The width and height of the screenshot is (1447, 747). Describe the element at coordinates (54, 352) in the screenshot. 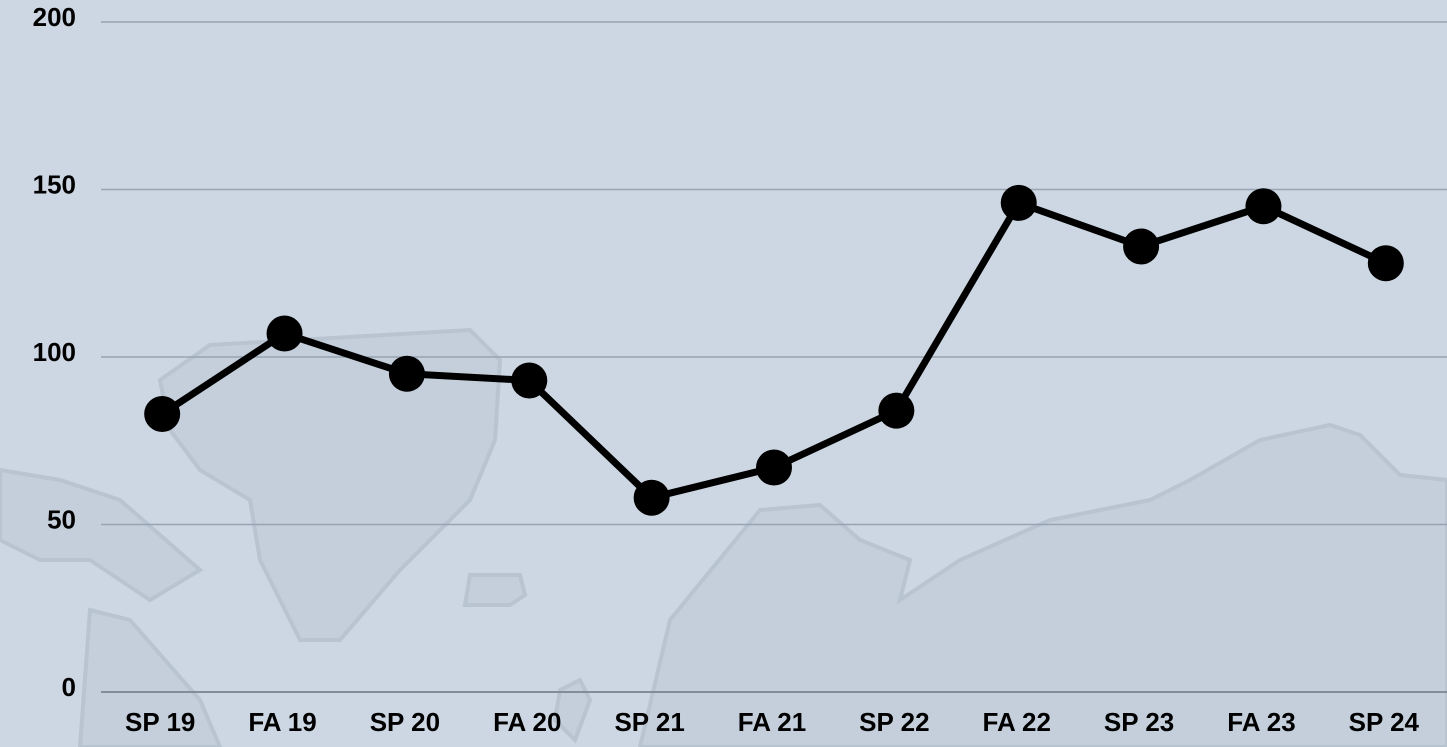

I see `y-tick-label: 100` at that location.